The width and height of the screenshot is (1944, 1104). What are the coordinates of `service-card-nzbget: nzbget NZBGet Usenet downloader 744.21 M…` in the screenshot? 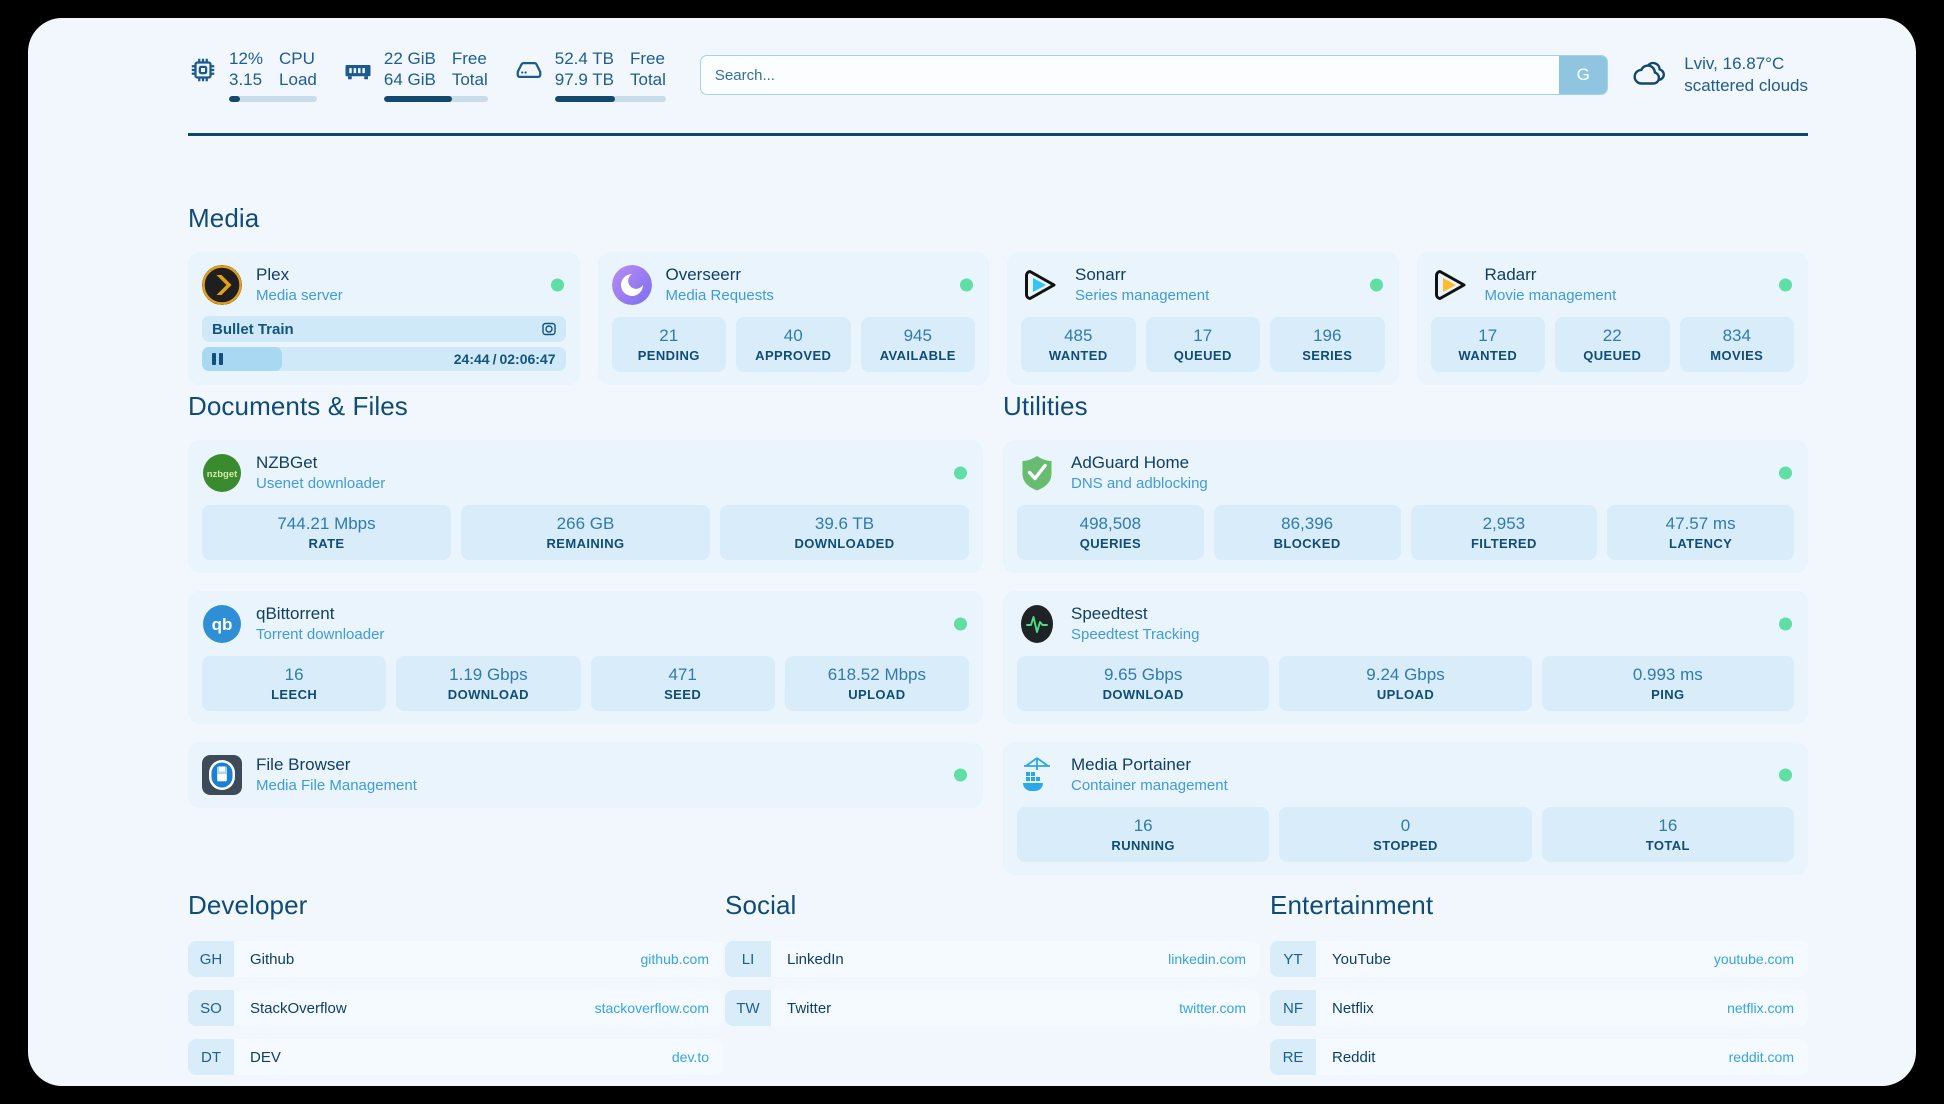 It's located at (585, 506).